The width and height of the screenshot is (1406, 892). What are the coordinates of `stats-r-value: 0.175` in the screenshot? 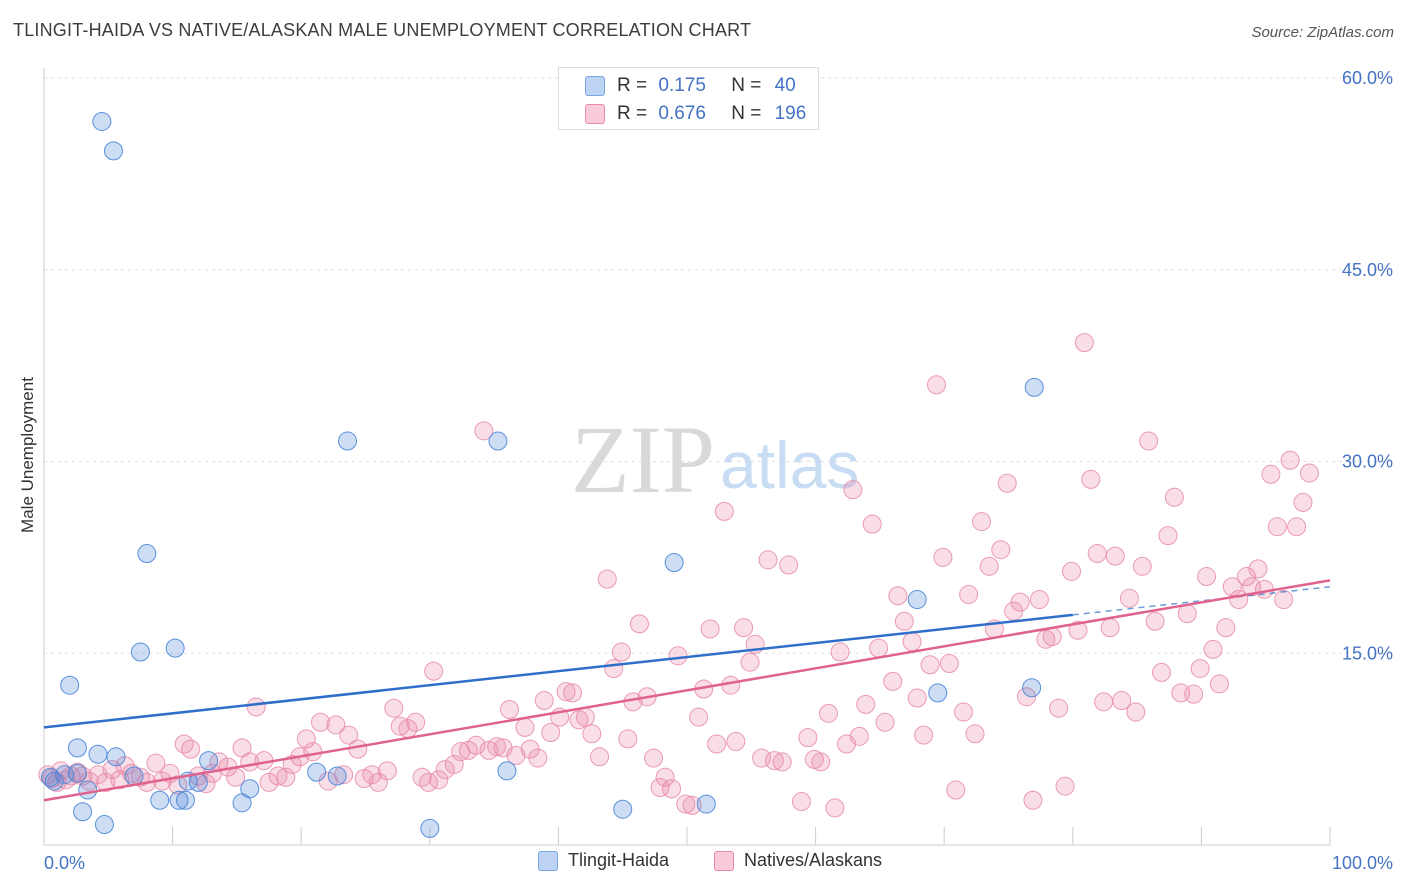 It's located at (682, 85).